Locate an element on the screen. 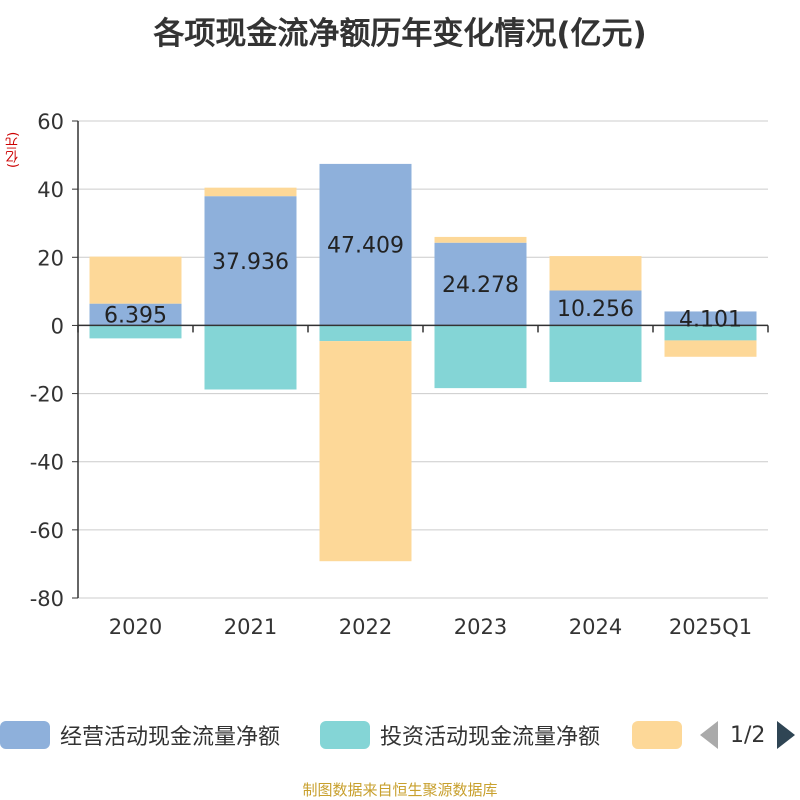  y-tick-label: 40 is located at coordinates (50, 190).